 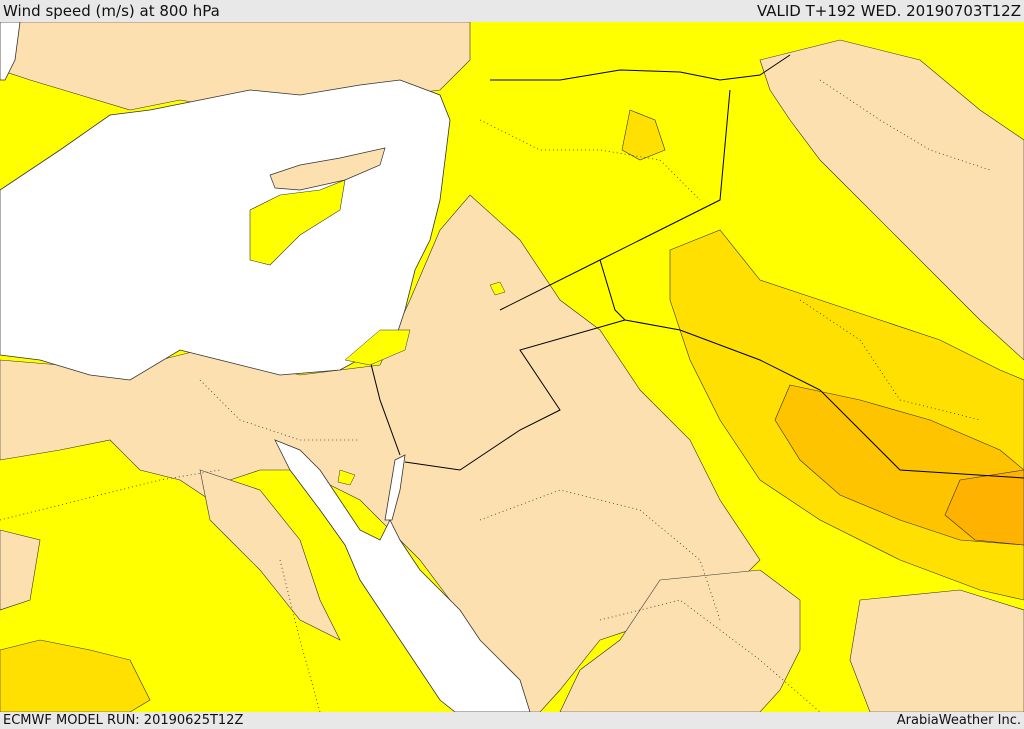 I want to click on calm-zone-saudi-south, so click(x=680, y=640).